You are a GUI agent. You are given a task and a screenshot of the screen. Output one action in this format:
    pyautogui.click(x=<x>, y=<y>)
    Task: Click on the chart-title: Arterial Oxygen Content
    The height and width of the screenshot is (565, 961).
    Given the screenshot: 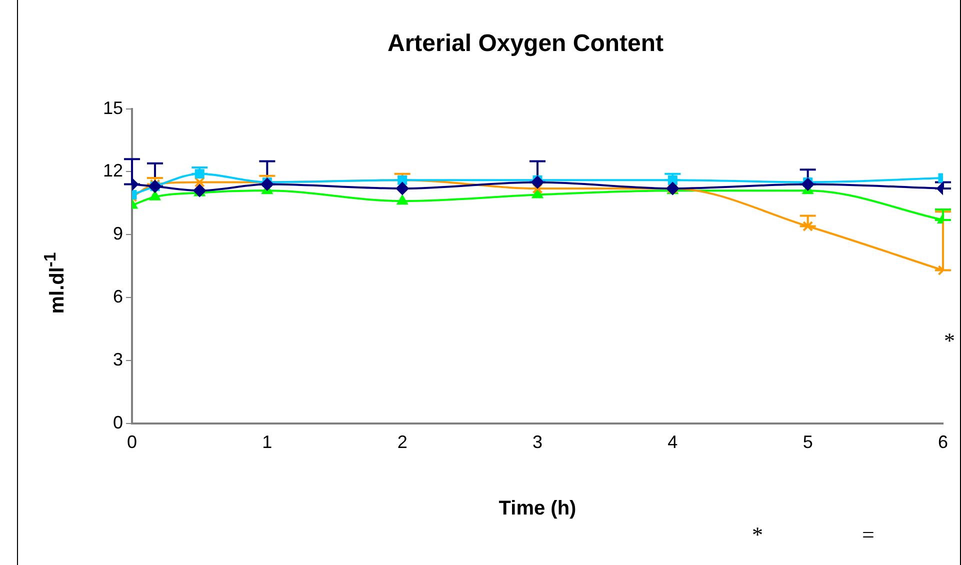 What is the action you would take?
    pyautogui.click(x=525, y=44)
    